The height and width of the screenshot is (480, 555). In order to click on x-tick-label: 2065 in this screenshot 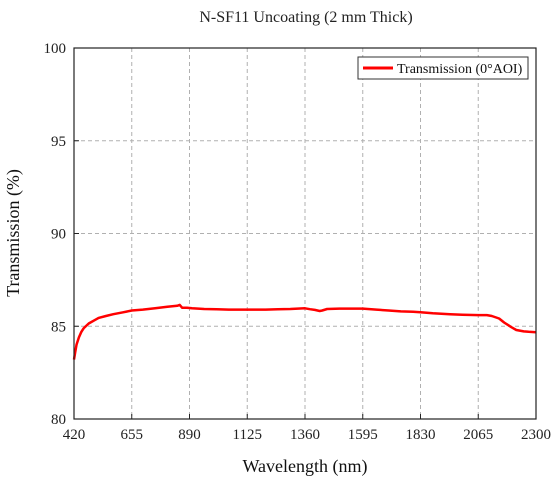, I will do `click(478, 435)`.